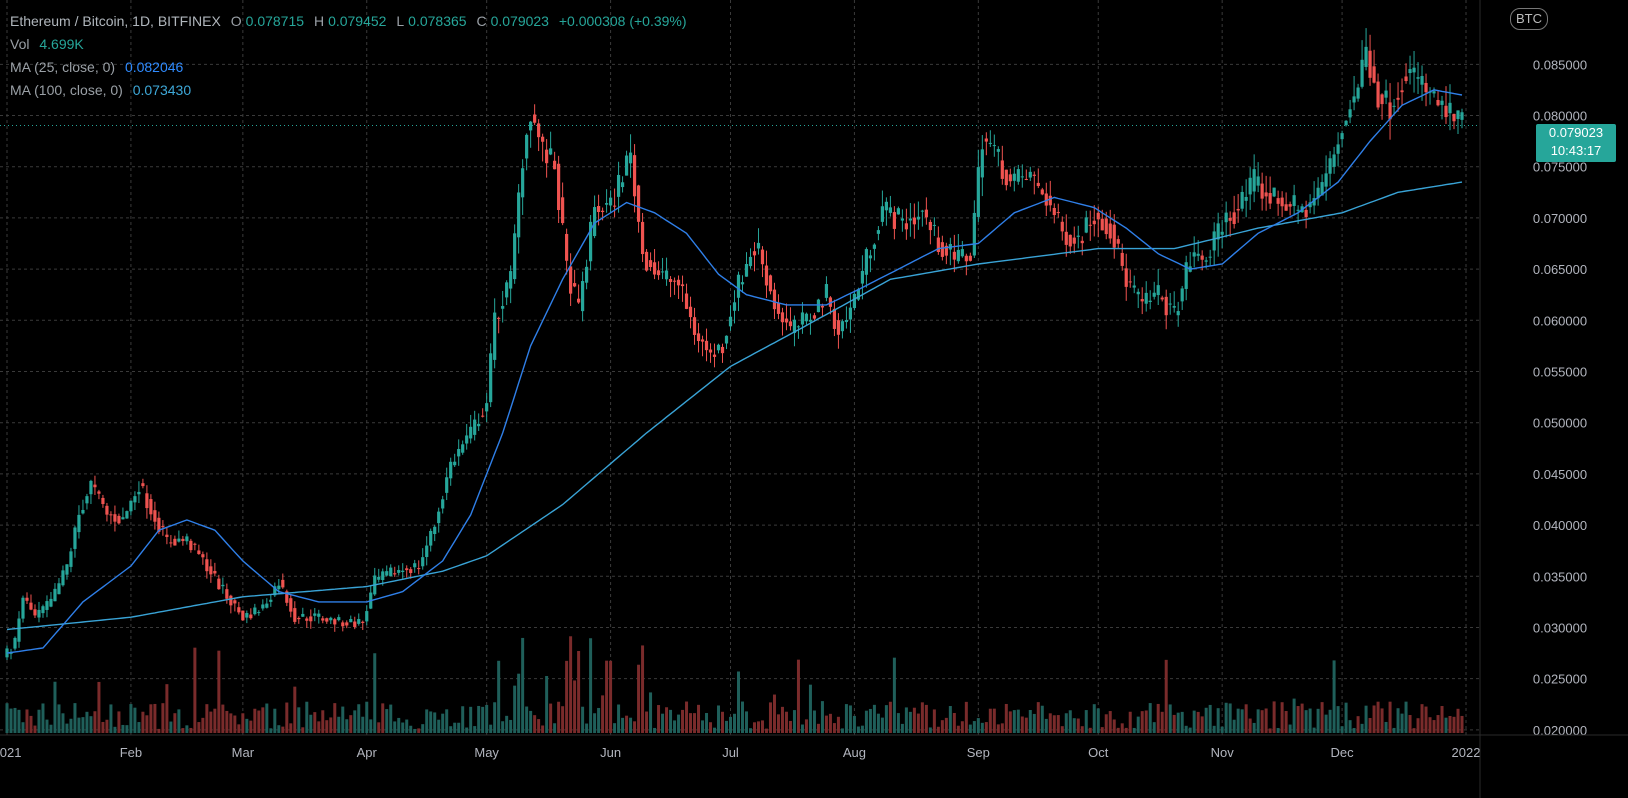  What do you see at coordinates (1576, 132) in the screenshot?
I see `last-price-value: 0.079023` at bounding box center [1576, 132].